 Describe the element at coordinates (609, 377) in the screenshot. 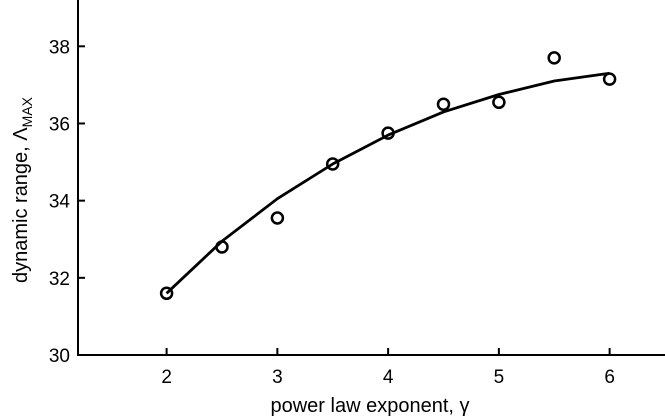

I see `x-tick-label: 6` at that location.